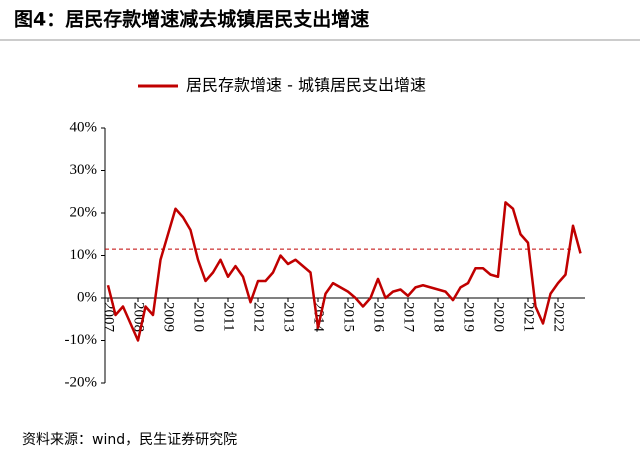  I want to click on x-tick-label: 2011, so click(229, 316).